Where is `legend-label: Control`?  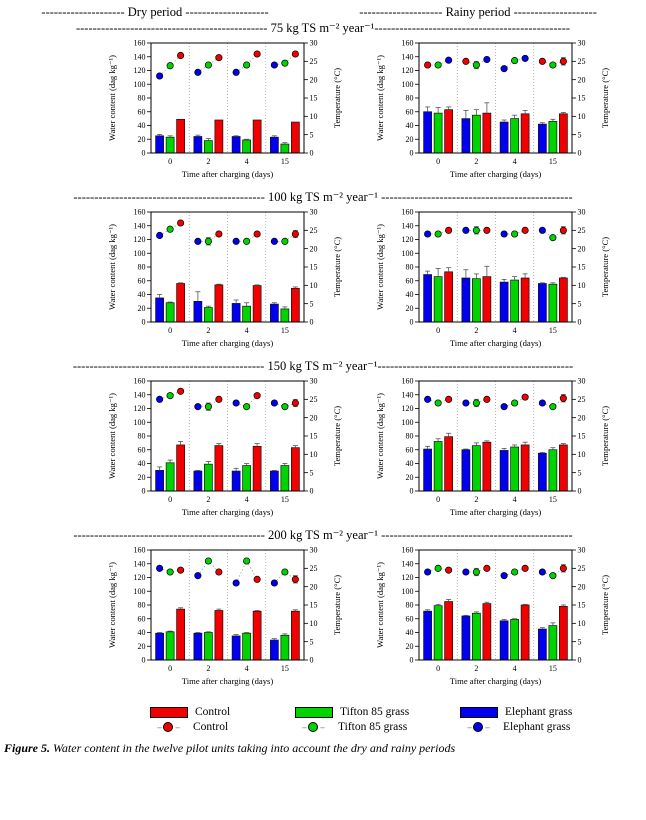
legend-label: Control is located at coordinates (211, 727).